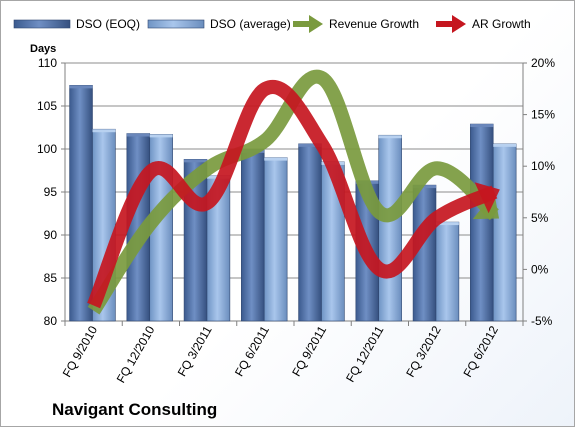 This screenshot has width=575, height=427. What do you see at coordinates (543, 115) in the screenshot?
I see `y-tick-label-right: 15%` at bounding box center [543, 115].